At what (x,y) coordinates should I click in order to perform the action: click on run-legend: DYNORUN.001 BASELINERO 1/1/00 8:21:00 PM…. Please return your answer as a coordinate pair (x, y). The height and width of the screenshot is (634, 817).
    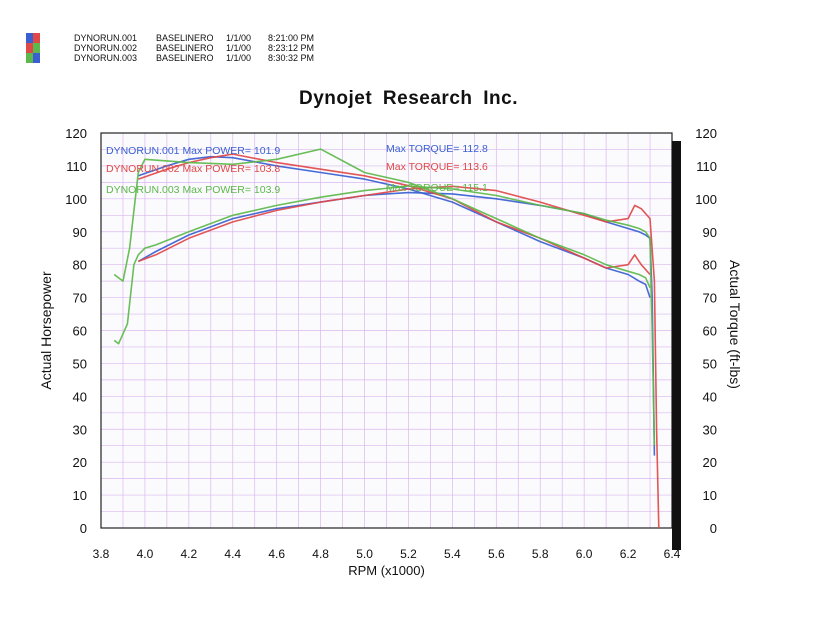
    Looking at the image, I should click on (170, 48).